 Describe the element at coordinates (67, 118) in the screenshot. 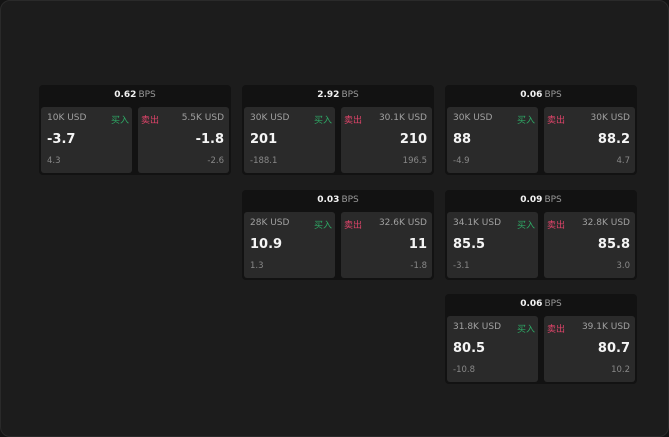

I see `buy-quantity: 10K USD` at that location.